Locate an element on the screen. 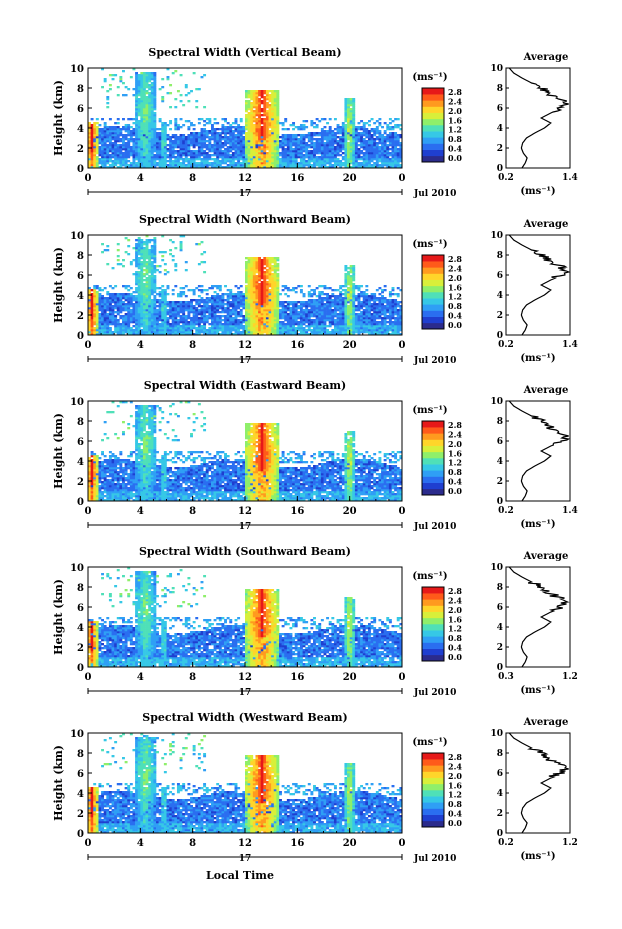 Image resolution: width=622 pixels, height=929 pixels. profile-x-label: (ms⁻¹) is located at coordinates (537, 191).